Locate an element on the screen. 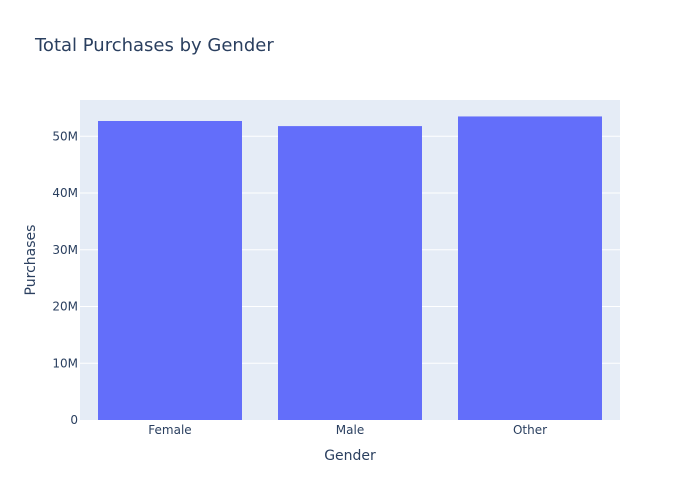 The height and width of the screenshot is (500, 700). y-tick-labels: 0 10M 20M 30M 40M 50M is located at coordinates (65, 278).